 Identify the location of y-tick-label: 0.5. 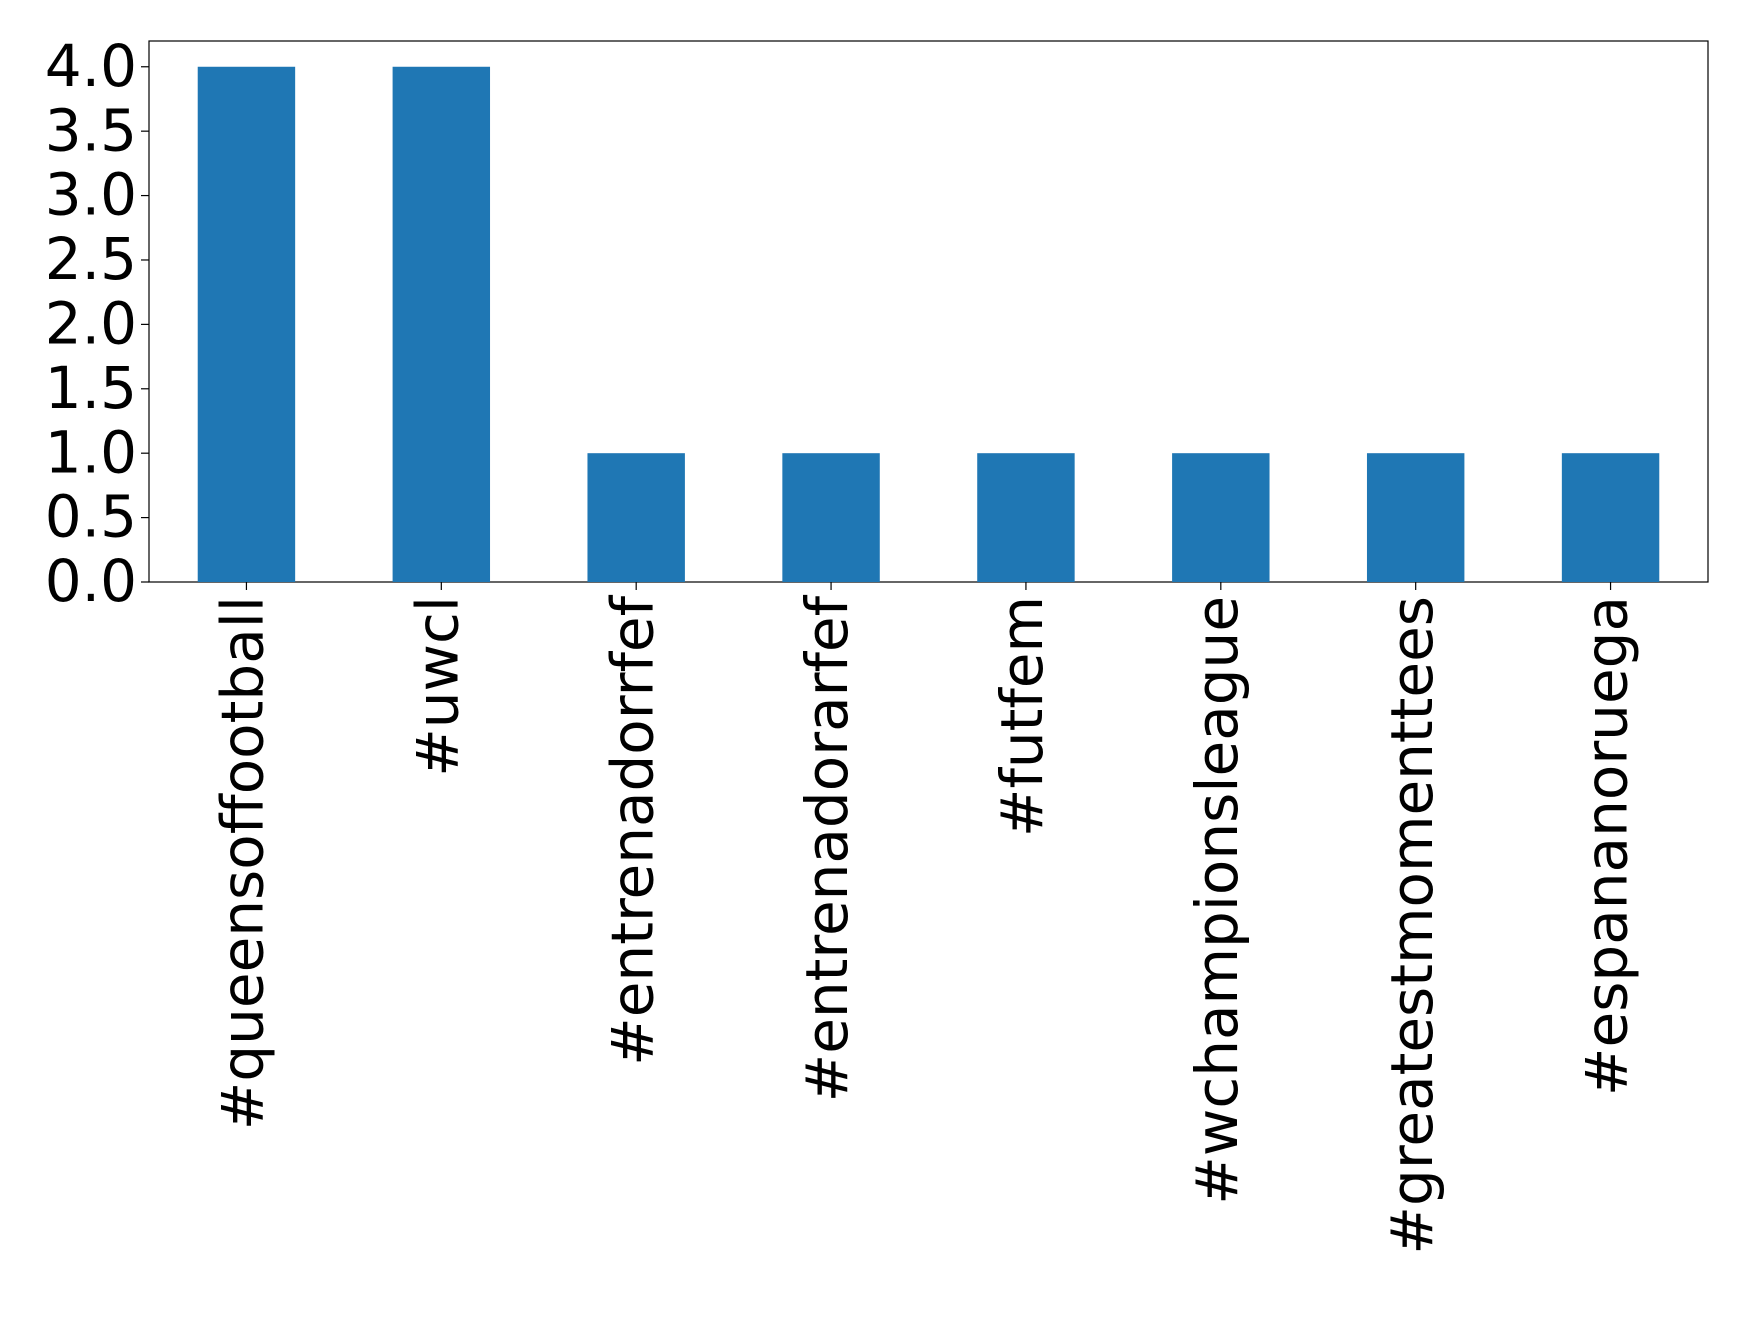
(91, 517).